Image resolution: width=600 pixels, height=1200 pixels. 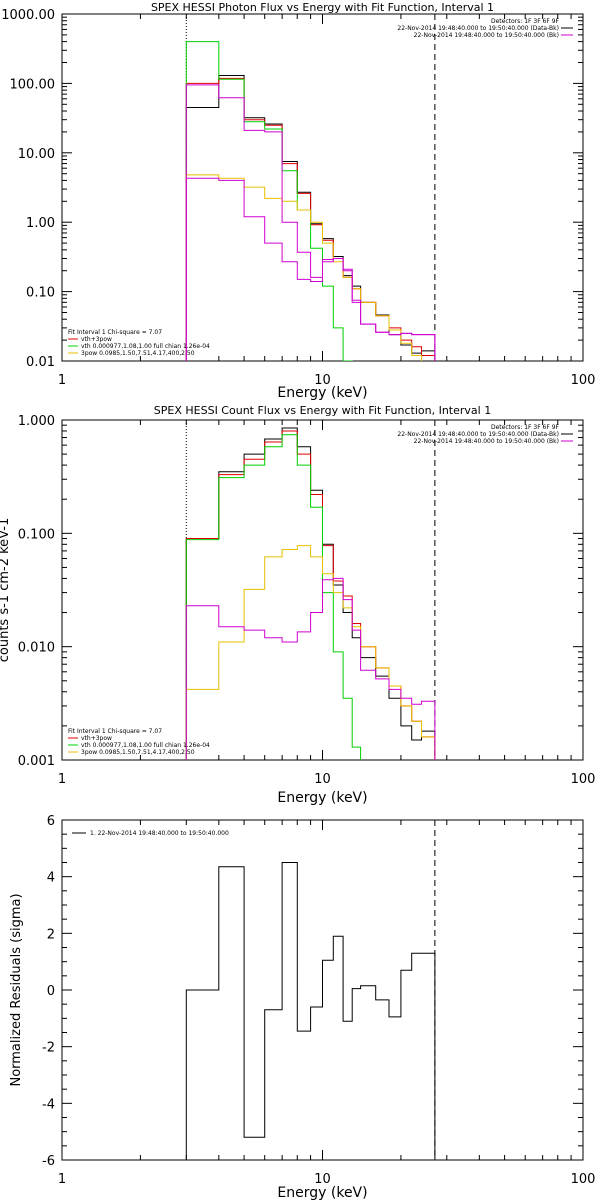 I want to click on y-tick-label: 6, so click(x=51, y=821).